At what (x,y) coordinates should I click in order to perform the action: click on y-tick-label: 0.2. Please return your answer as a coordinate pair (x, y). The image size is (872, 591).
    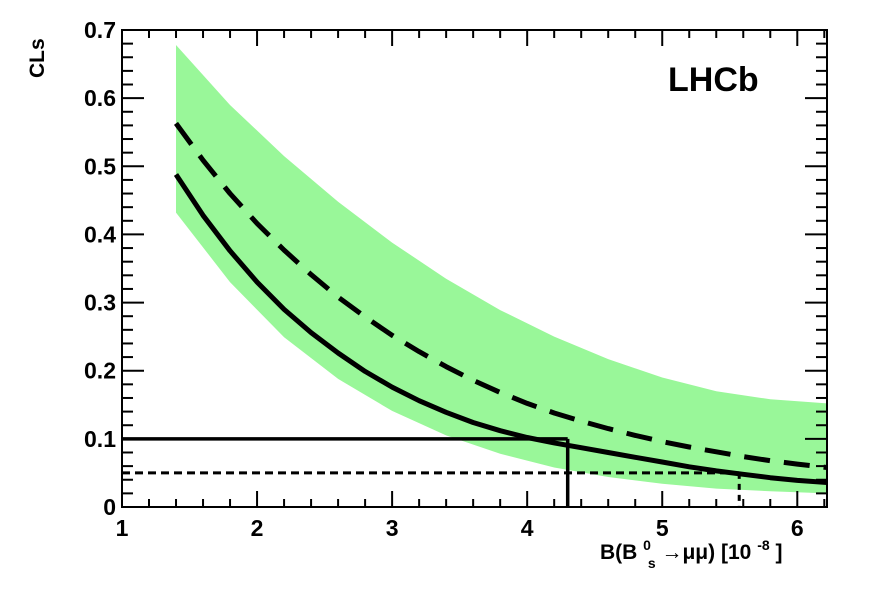
    Looking at the image, I should click on (100, 371).